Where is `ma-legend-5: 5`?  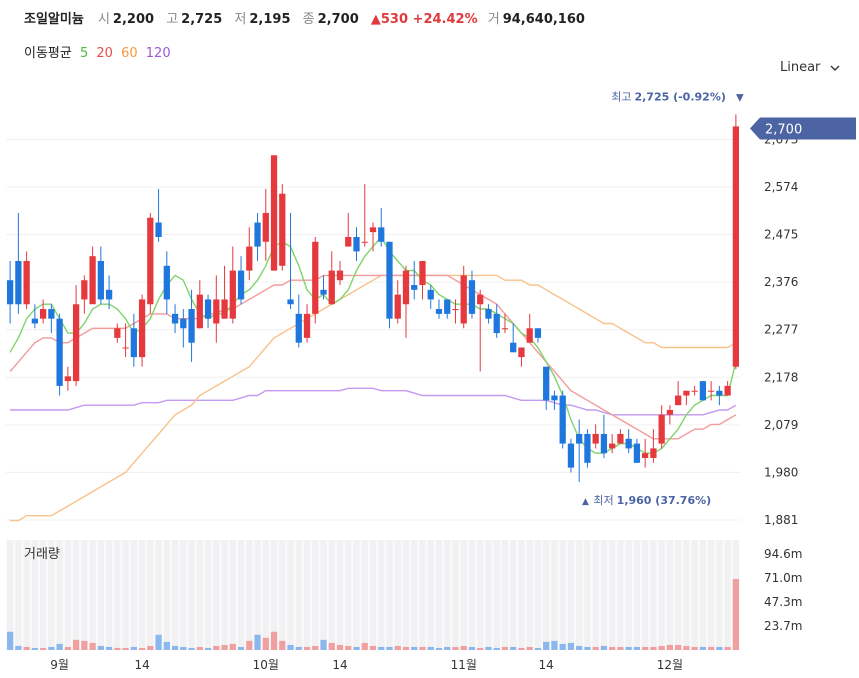
ma-legend-5: 5 is located at coordinates (84, 53).